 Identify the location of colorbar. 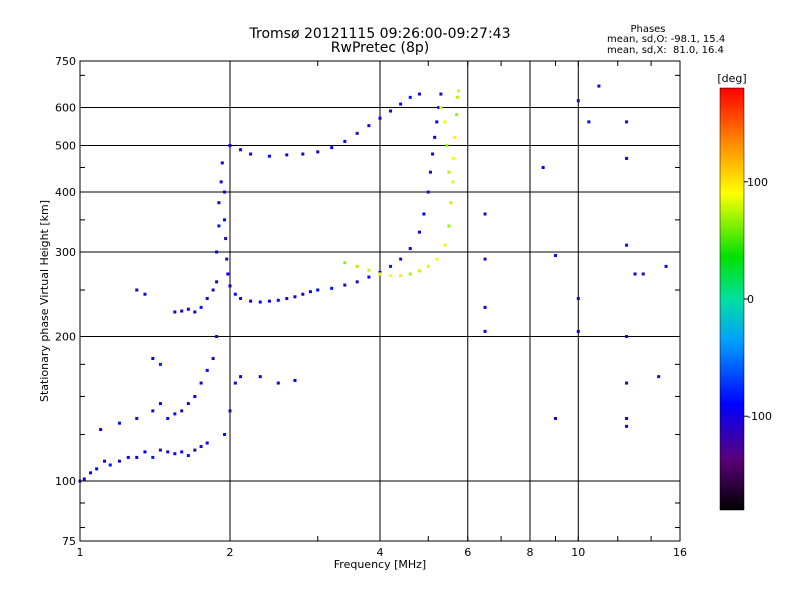
(732, 299).